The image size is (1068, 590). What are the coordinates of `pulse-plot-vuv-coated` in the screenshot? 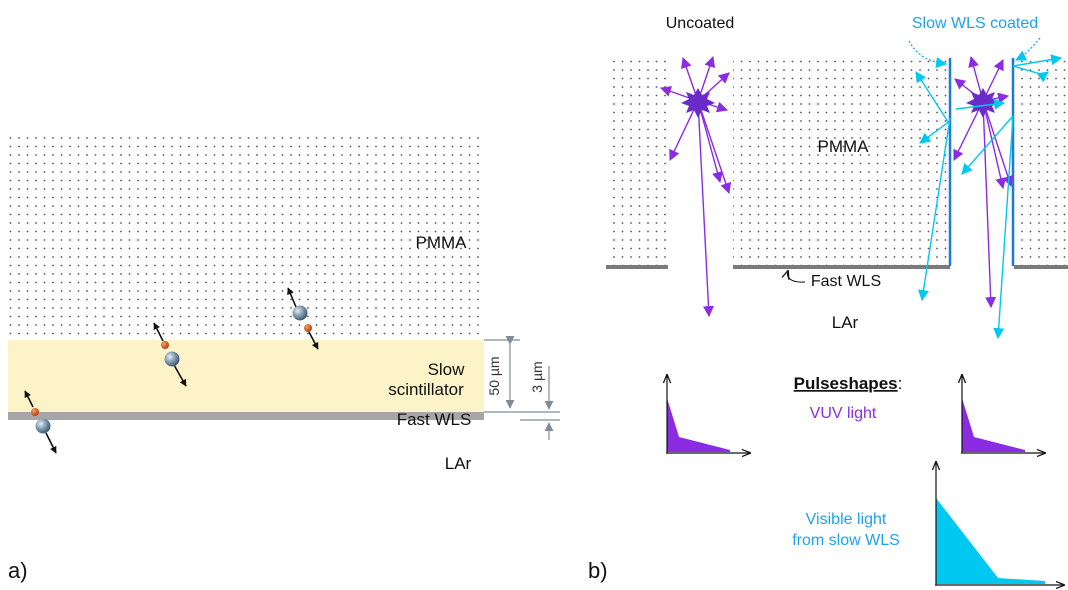 It's located at (1003, 414).